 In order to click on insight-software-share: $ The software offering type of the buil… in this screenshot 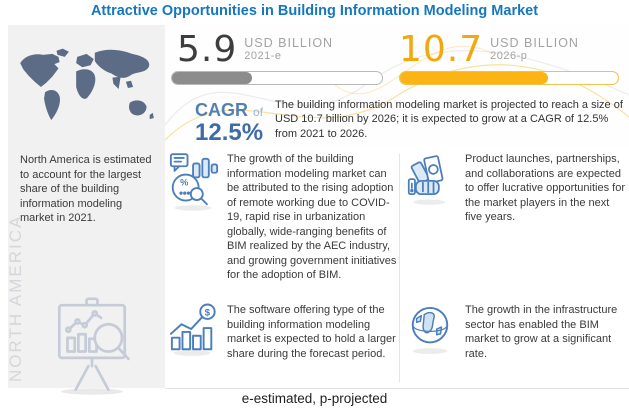, I will do `click(283, 332)`.